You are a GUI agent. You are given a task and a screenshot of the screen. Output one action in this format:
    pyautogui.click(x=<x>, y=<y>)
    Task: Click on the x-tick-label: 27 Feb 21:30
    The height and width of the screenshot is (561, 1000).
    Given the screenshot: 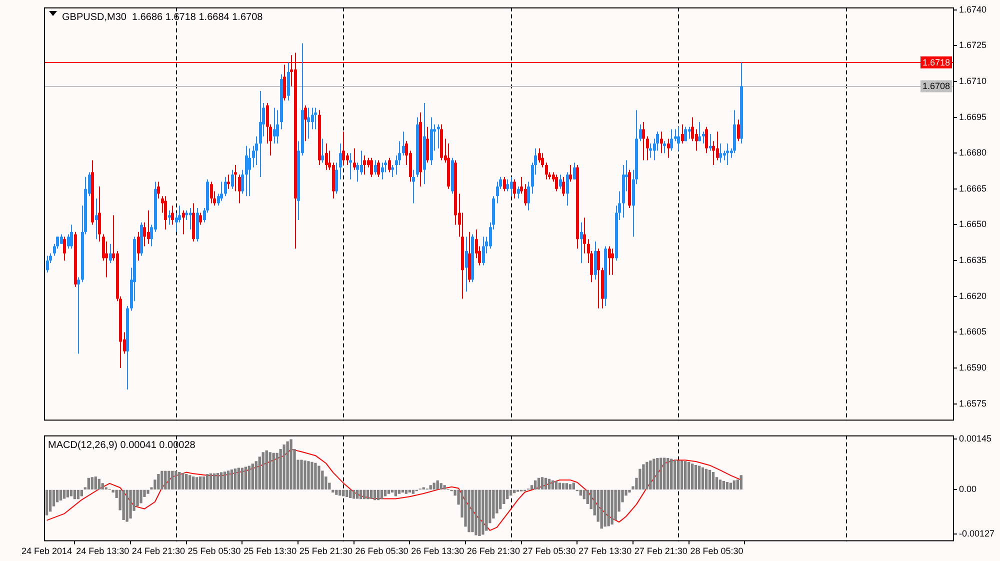 What is the action you would take?
    pyautogui.click(x=661, y=551)
    